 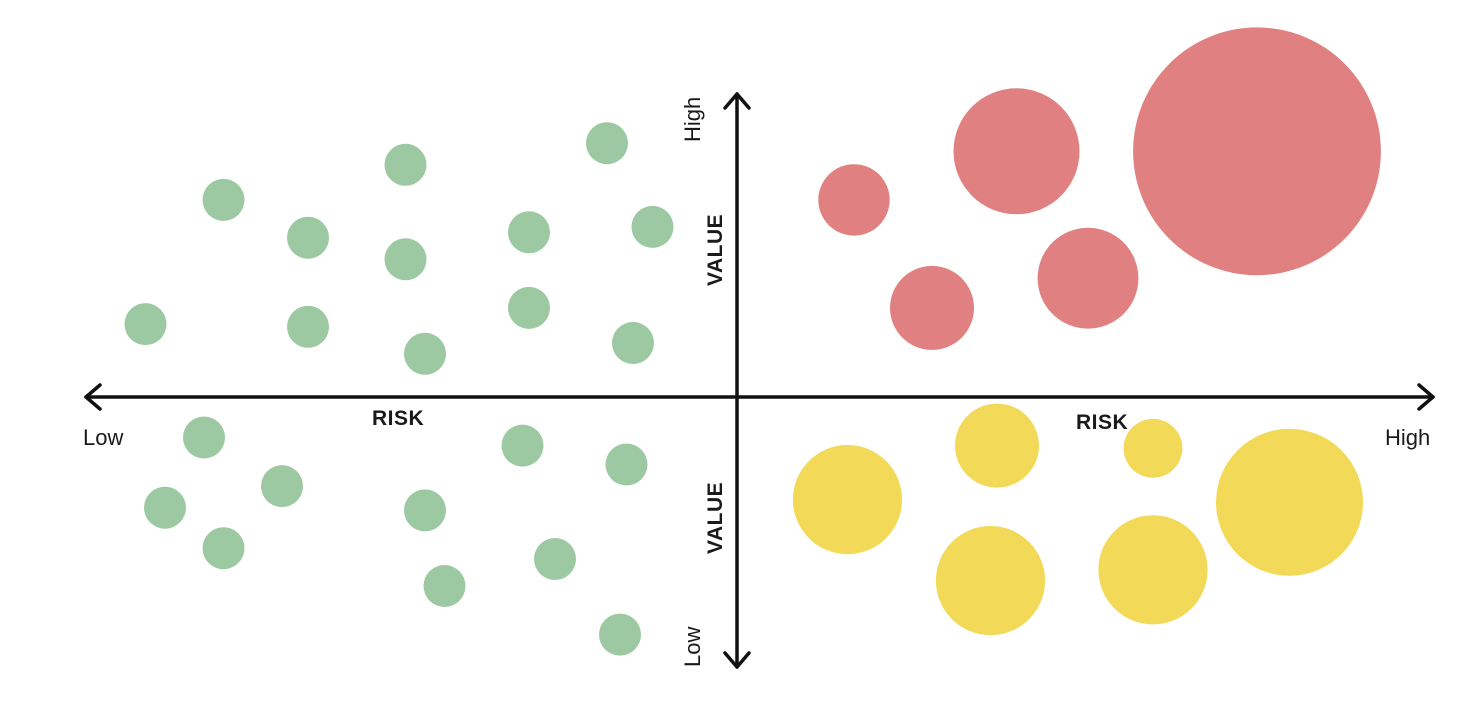 What do you see at coordinates (1102, 422) in the screenshot?
I see `x-axis-label-right: RISK` at bounding box center [1102, 422].